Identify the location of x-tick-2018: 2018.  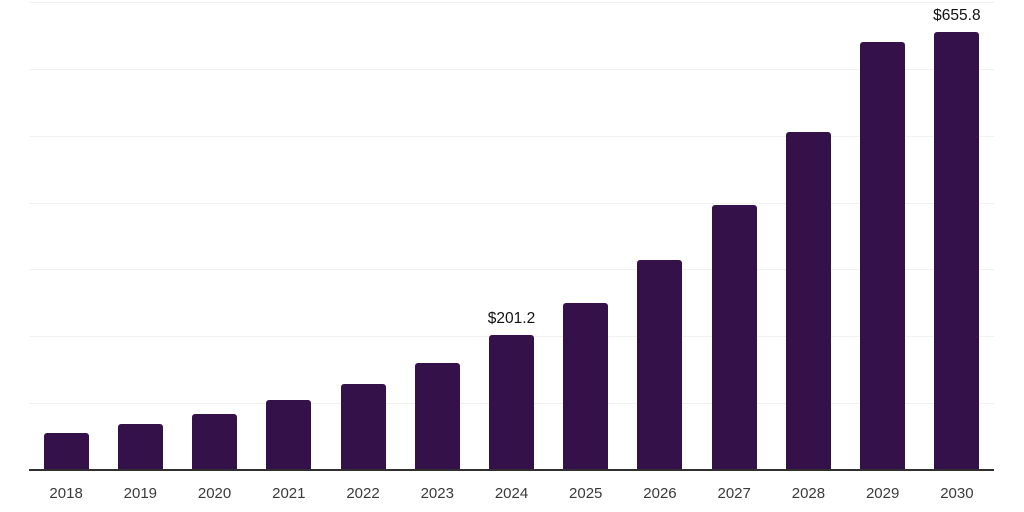
(66, 493).